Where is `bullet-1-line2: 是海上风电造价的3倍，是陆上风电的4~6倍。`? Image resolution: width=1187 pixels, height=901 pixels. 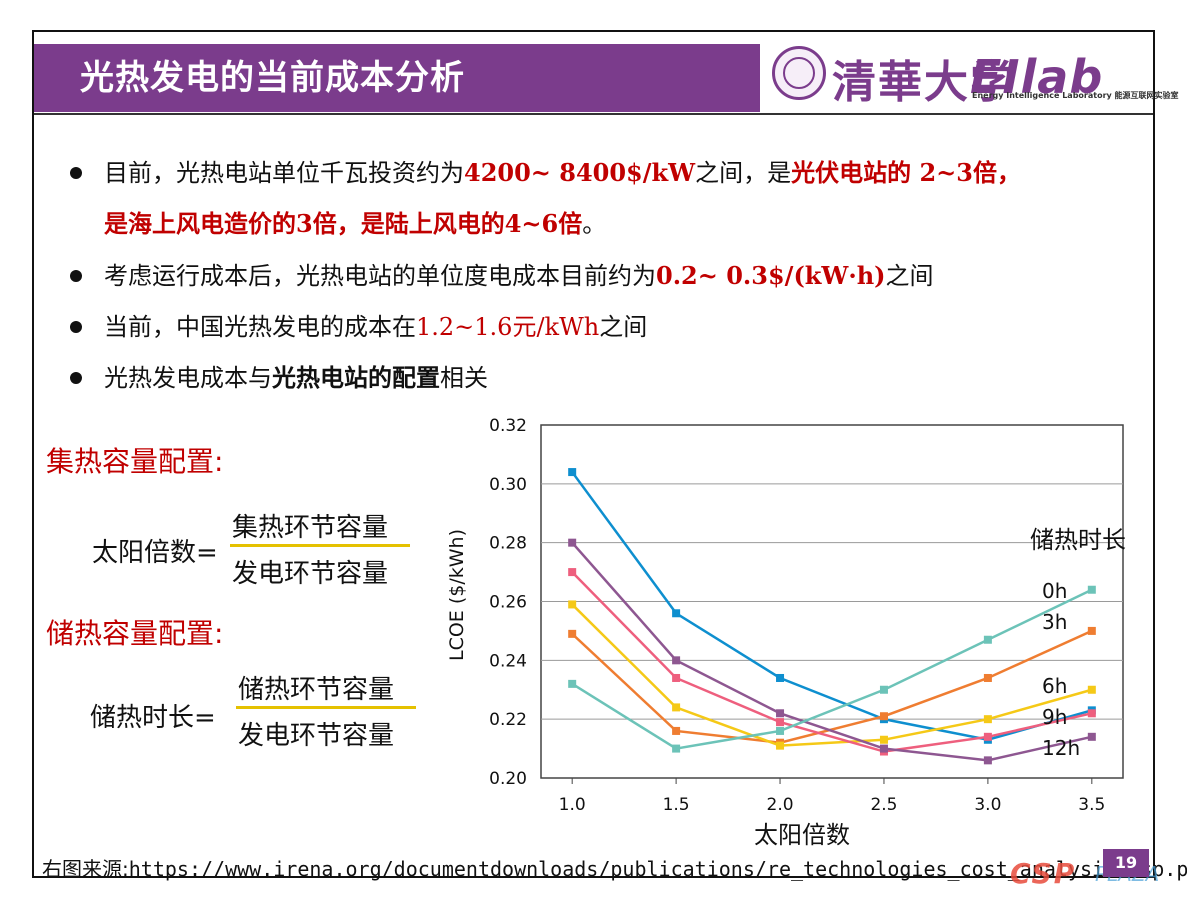
bullet-1-line2: 是海上风电造价的3倍，是陆上风电的4~6倍。 is located at coordinates (355, 223).